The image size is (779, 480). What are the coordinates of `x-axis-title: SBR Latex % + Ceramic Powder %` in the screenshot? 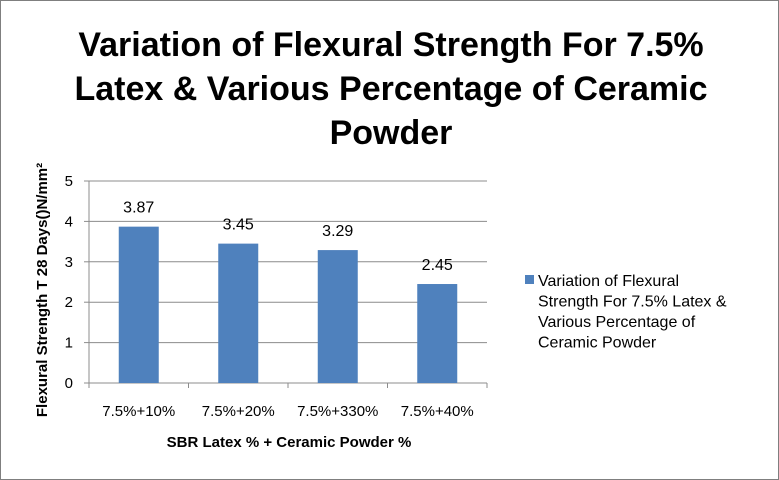 It's located at (289, 442).